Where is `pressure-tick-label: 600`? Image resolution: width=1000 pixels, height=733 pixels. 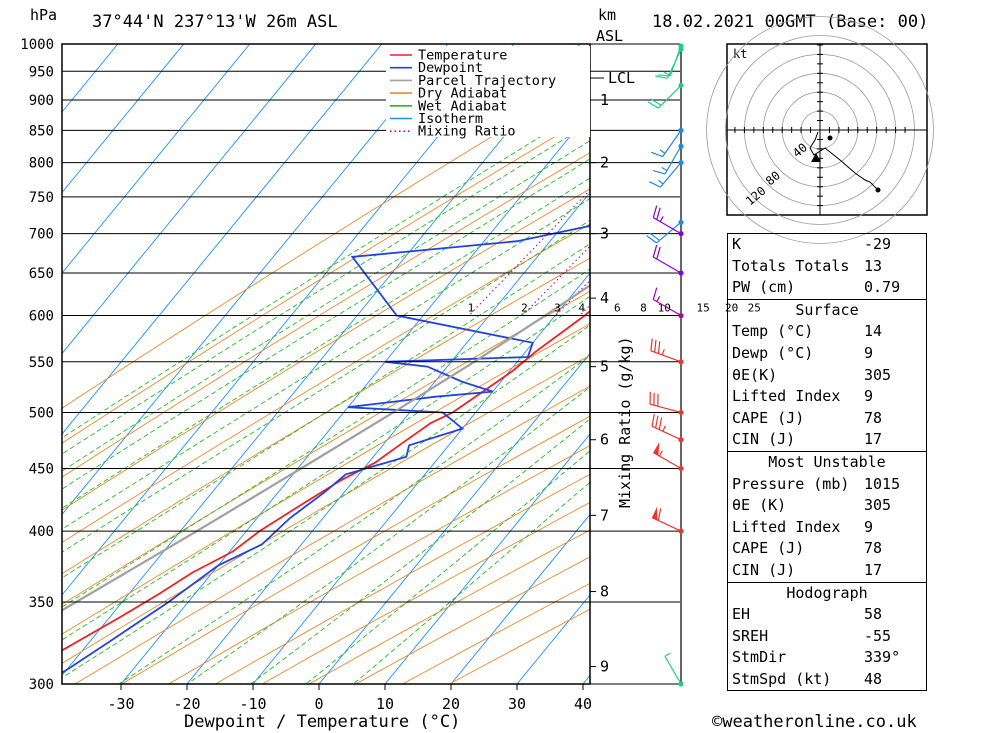 pressure-tick-label: 600 is located at coordinates (41, 317).